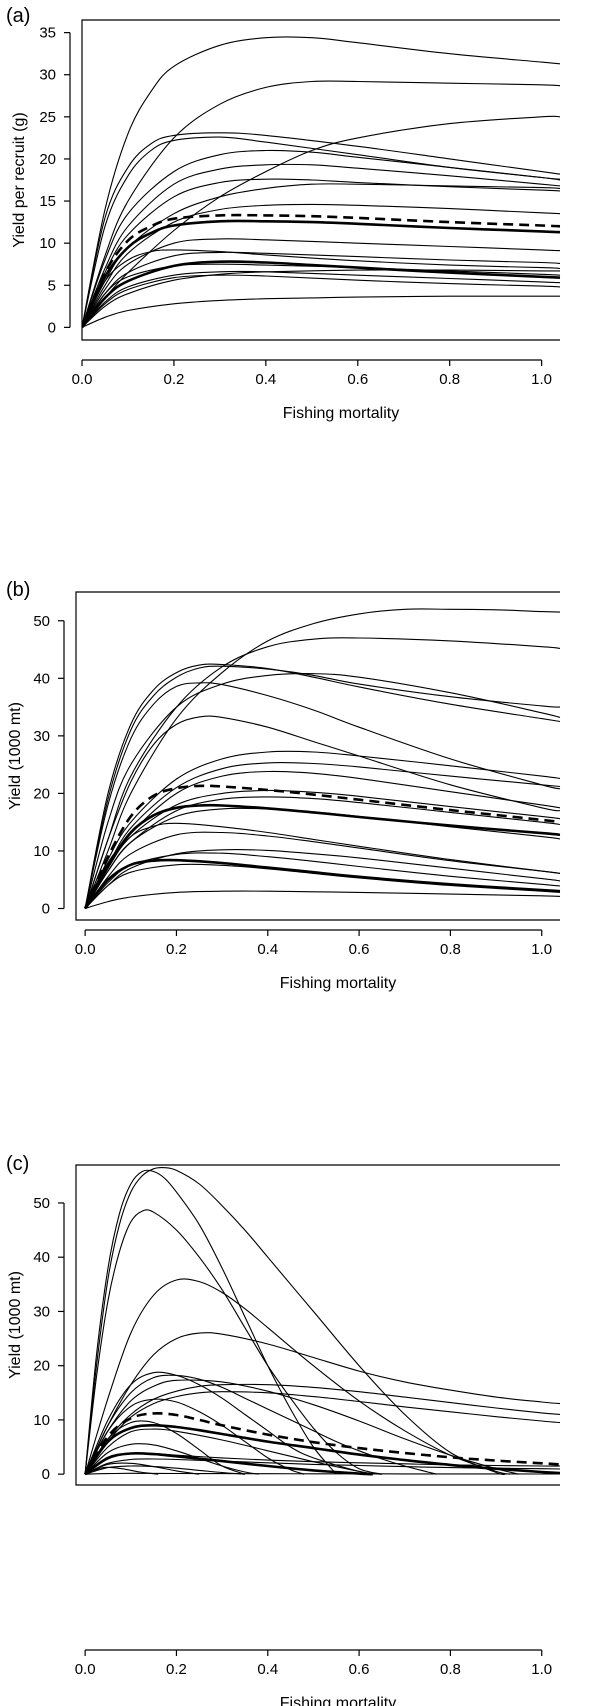 The height and width of the screenshot is (1706, 608). Describe the element at coordinates (18, 590) in the screenshot. I see `panel-label-b: (b)` at that location.